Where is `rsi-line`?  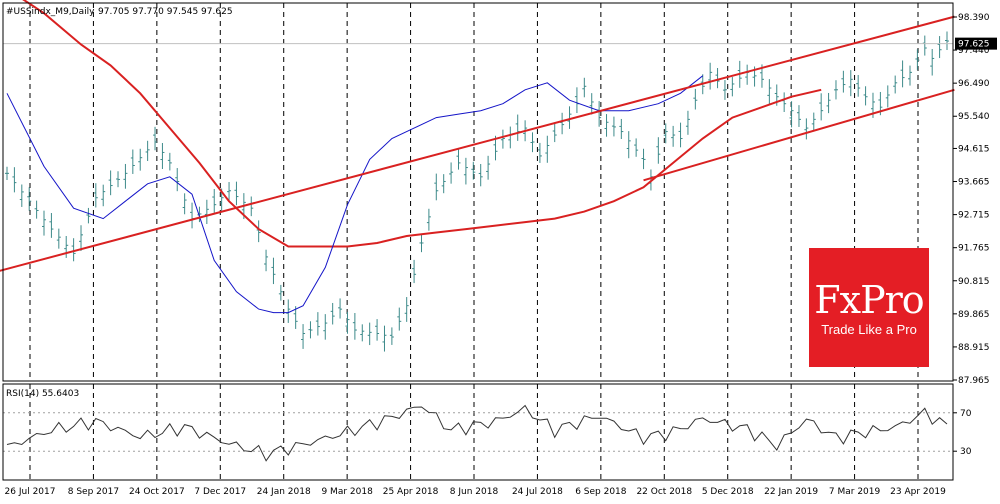 rsi-line is located at coordinates (477, 433).